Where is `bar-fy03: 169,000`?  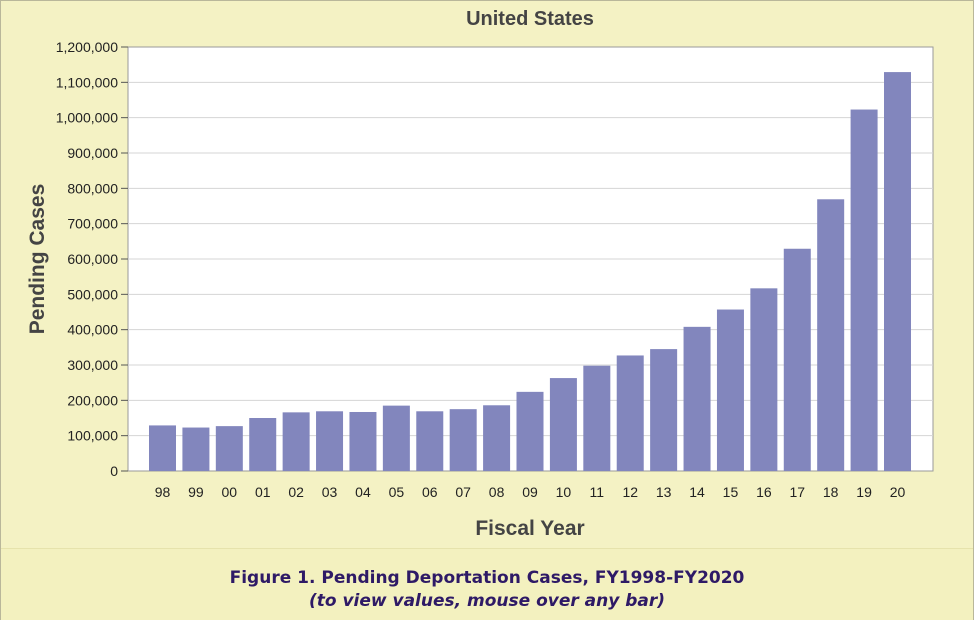 bar-fy03: 169,000 is located at coordinates (330, 441).